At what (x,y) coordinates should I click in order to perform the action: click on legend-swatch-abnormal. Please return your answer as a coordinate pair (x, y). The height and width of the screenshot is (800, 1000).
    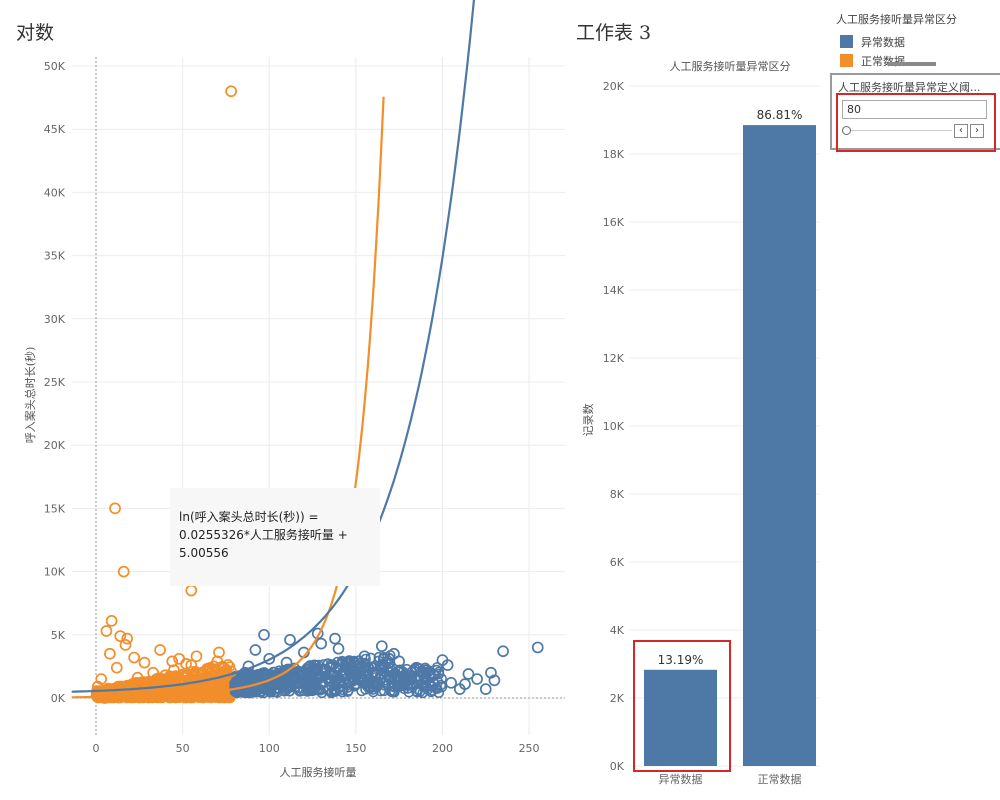
    Looking at the image, I should click on (846, 41).